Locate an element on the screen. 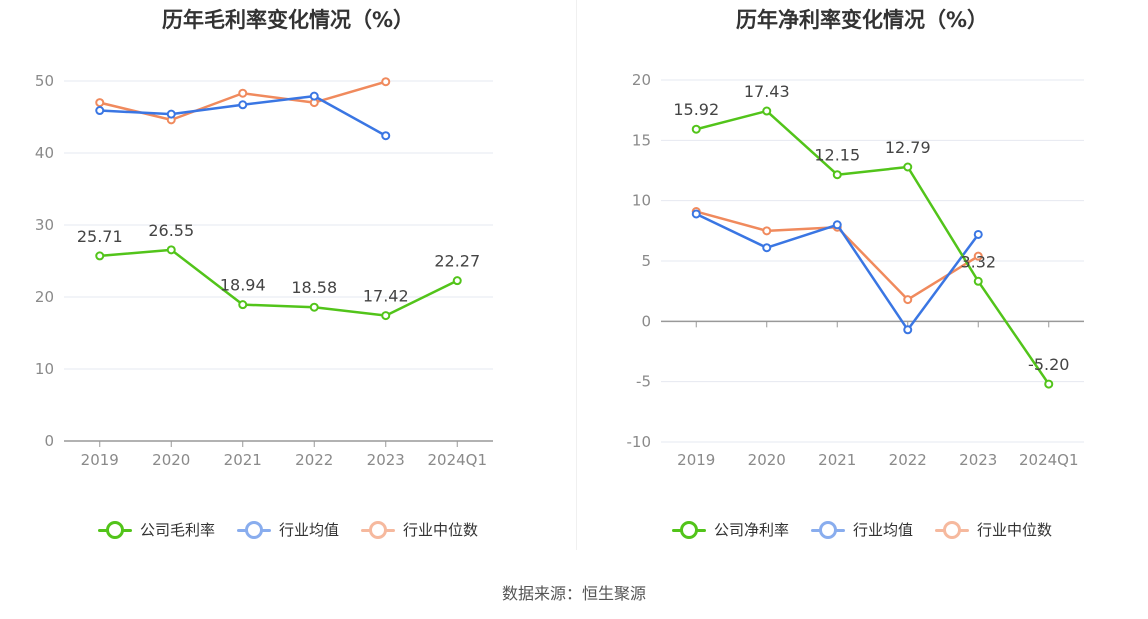  gross-series-line-company is located at coordinates (278, 282).